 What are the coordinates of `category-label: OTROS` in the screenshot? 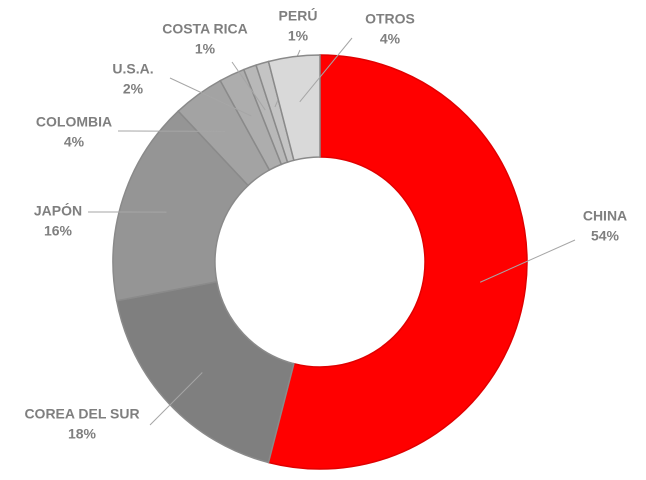 It's located at (390, 19).